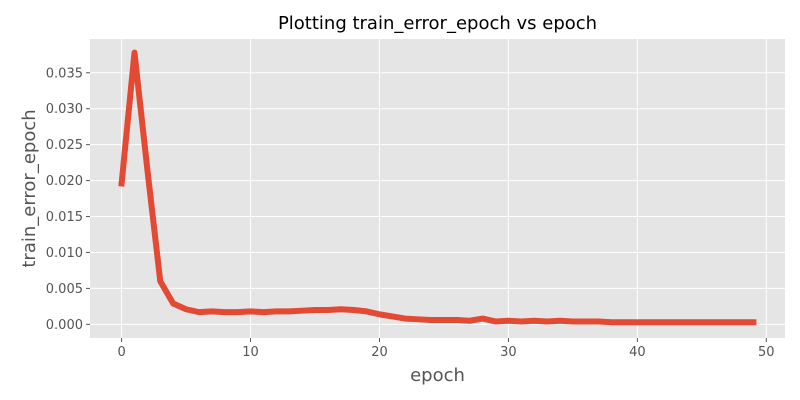 This screenshot has height=400, width=800. I want to click on y-tick-label: 0.005, so click(64, 289).